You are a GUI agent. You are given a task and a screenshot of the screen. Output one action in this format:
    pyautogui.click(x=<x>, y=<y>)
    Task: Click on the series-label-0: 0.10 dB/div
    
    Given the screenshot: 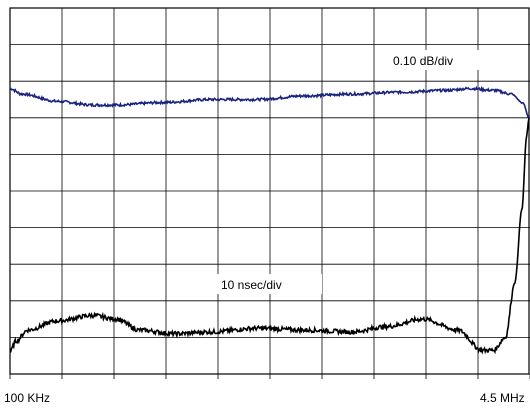 What is the action you would take?
    pyautogui.click(x=423, y=61)
    